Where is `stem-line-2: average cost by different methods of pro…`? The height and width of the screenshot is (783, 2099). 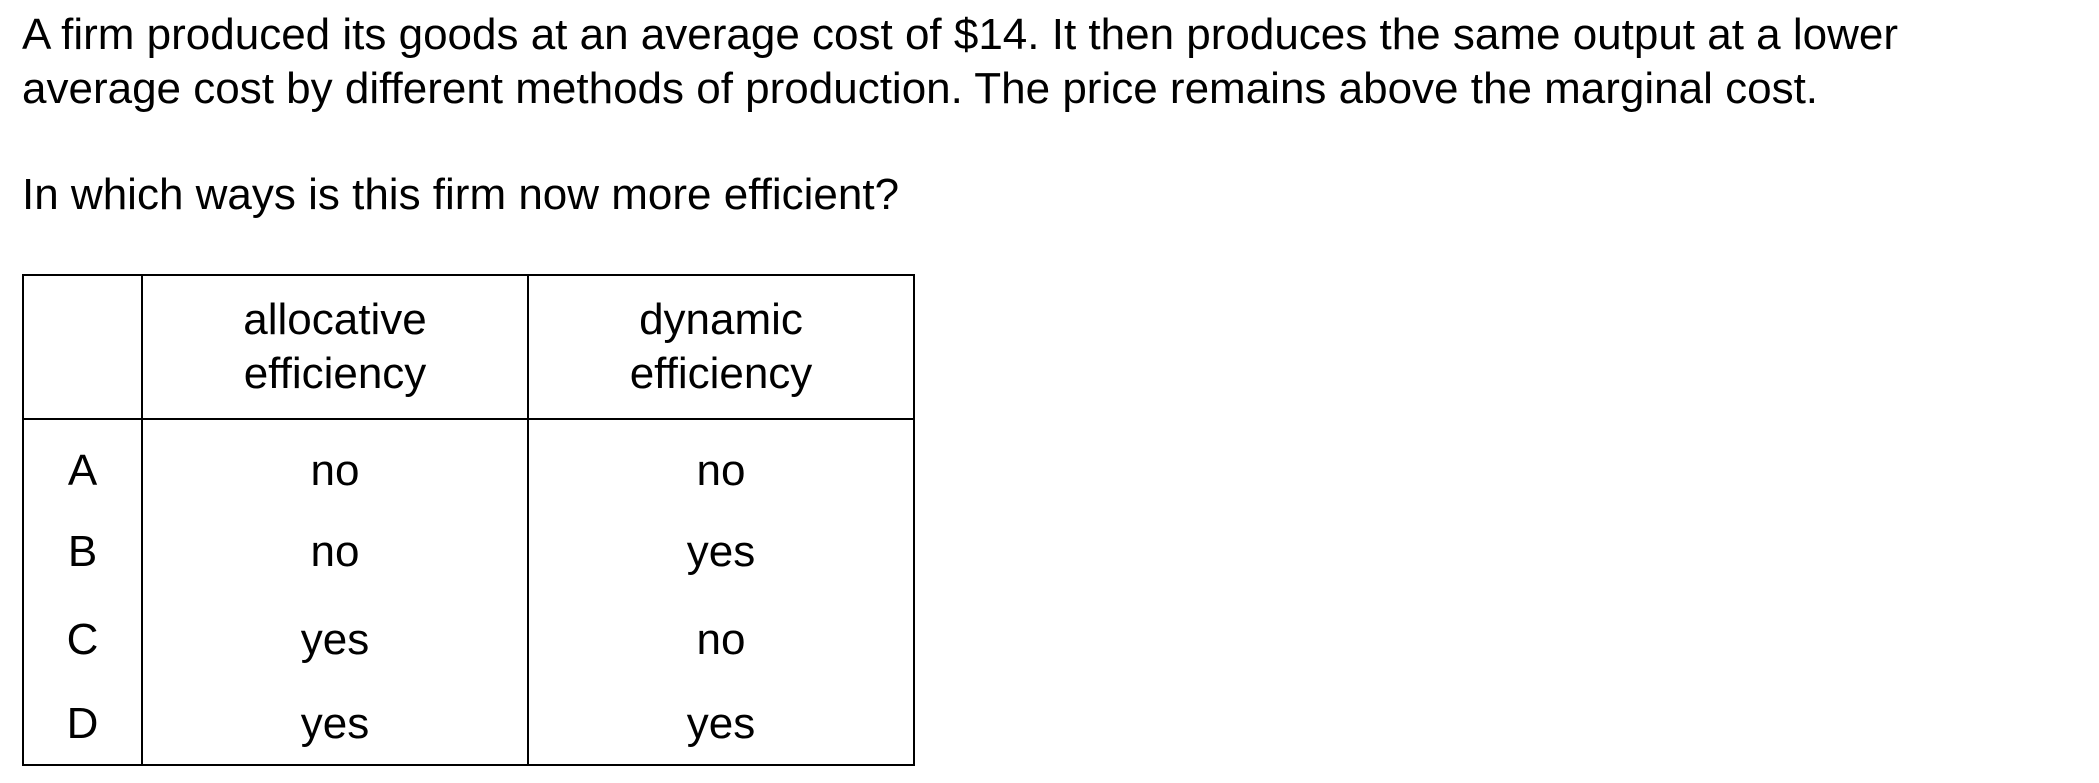 stem-line-2: average cost by different methods of pro… is located at coordinates (920, 88).